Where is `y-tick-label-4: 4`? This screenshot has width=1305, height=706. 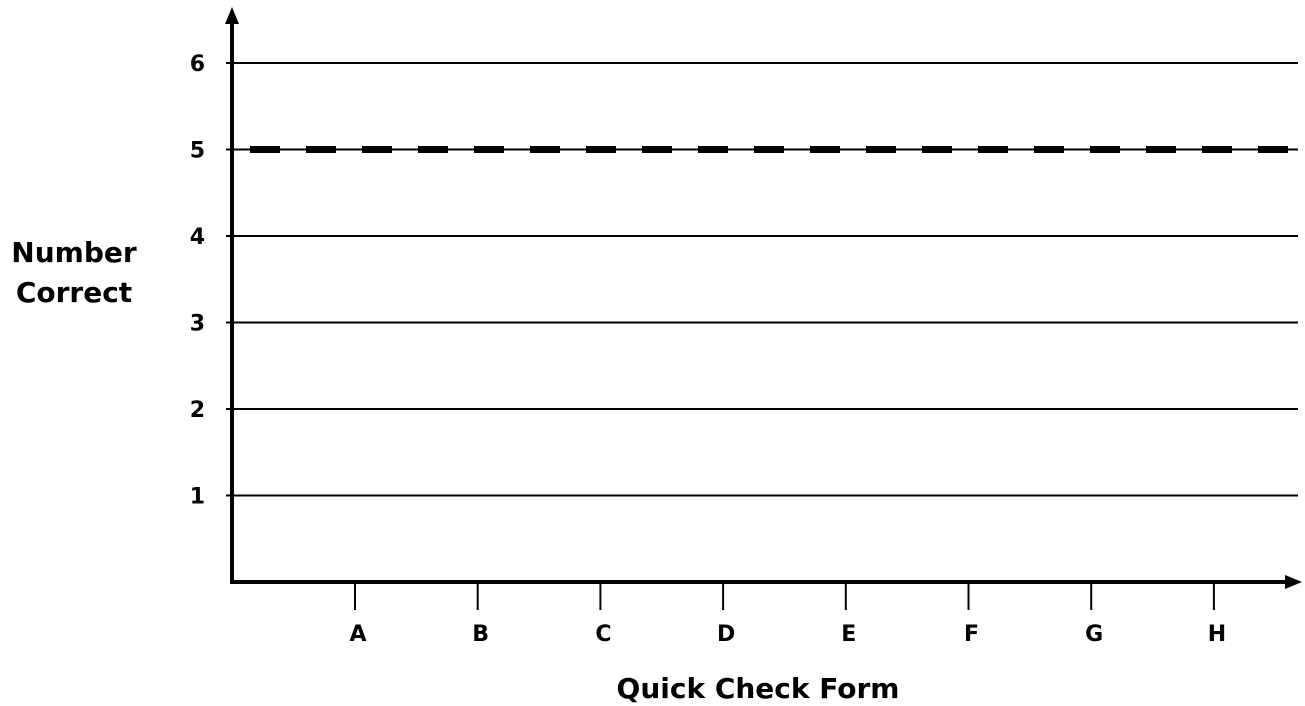 y-tick-label-4: 4 is located at coordinates (197, 237).